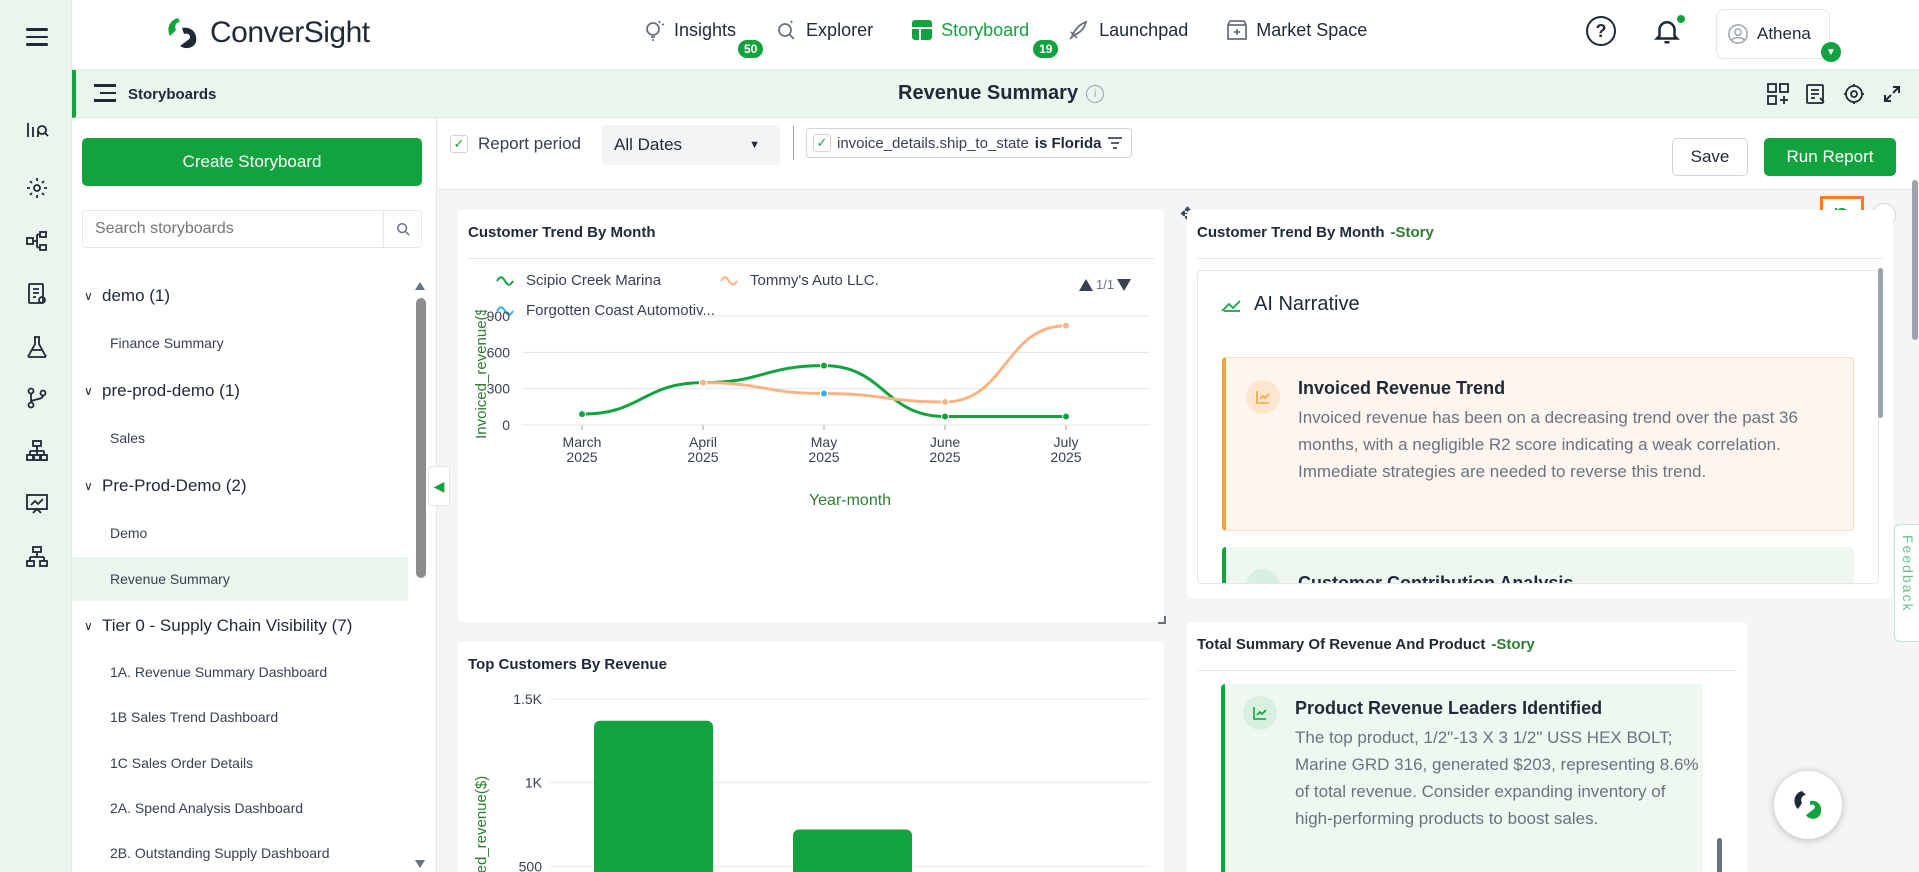 Image resolution: width=1919 pixels, height=872 pixels. What do you see at coordinates (1078, 30) in the screenshot?
I see `rocket-icon` at bounding box center [1078, 30].